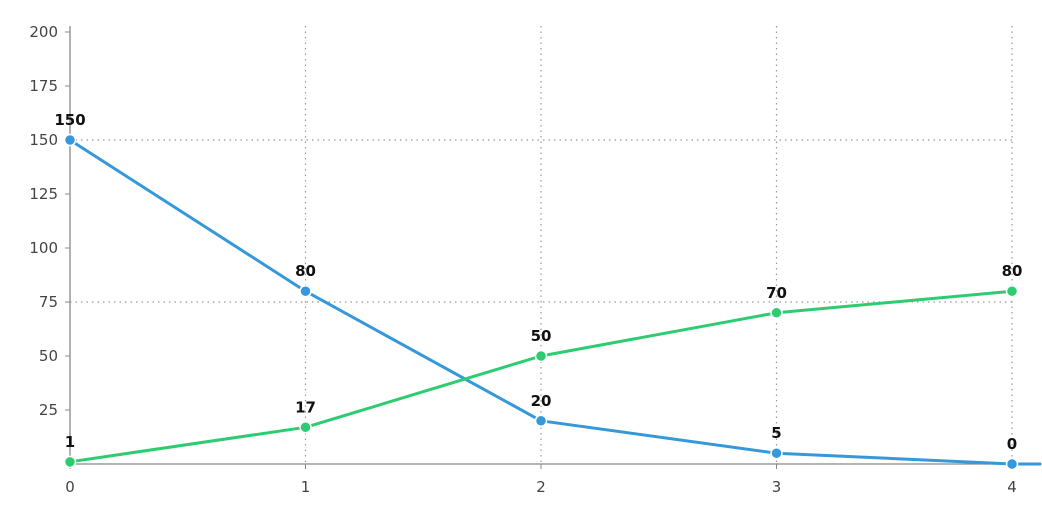 The width and height of the screenshot is (1042, 531). What do you see at coordinates (776, 293) in the screenshot?
I see `series-1-label-3: 70` at bounding box center [776, 293].